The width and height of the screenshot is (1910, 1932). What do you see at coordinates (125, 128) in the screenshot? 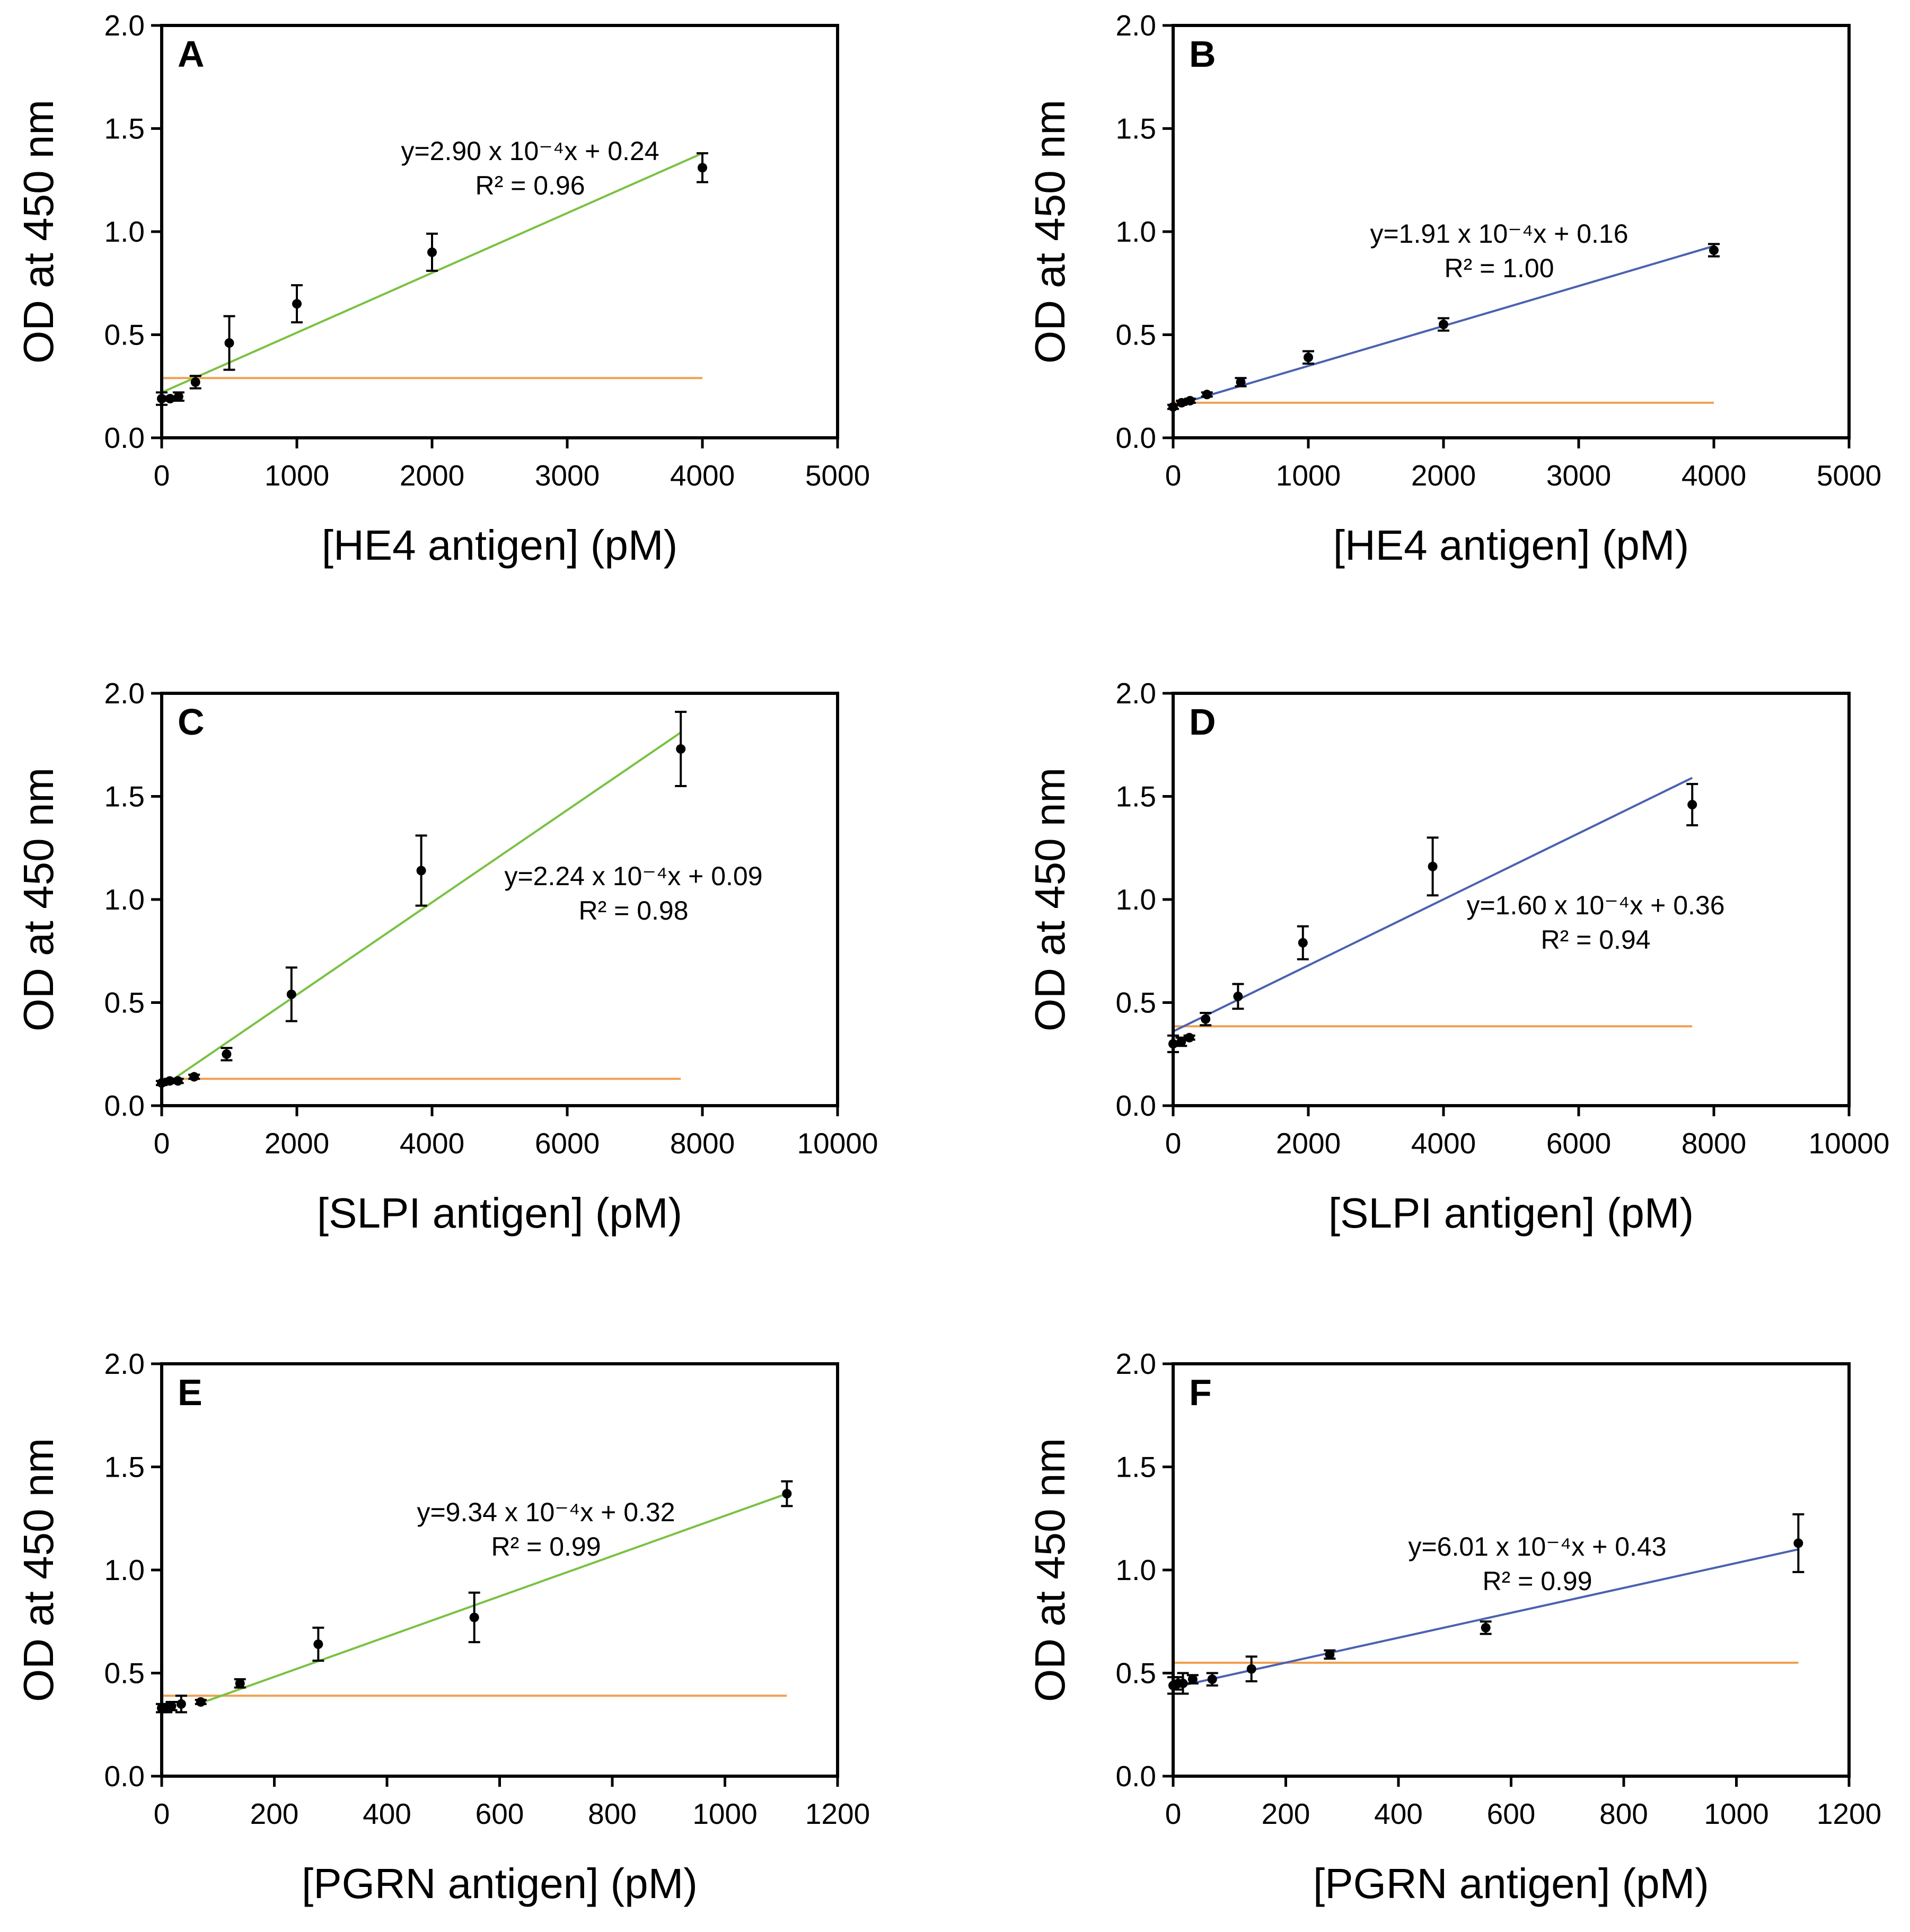
I see `y-tick-label: 1.5` at bounding box center [125, 128].